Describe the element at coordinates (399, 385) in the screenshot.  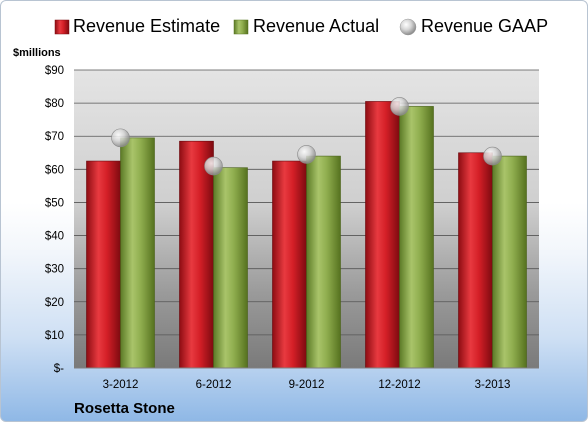
I see `x-tick-label: 12-2012` at that location.